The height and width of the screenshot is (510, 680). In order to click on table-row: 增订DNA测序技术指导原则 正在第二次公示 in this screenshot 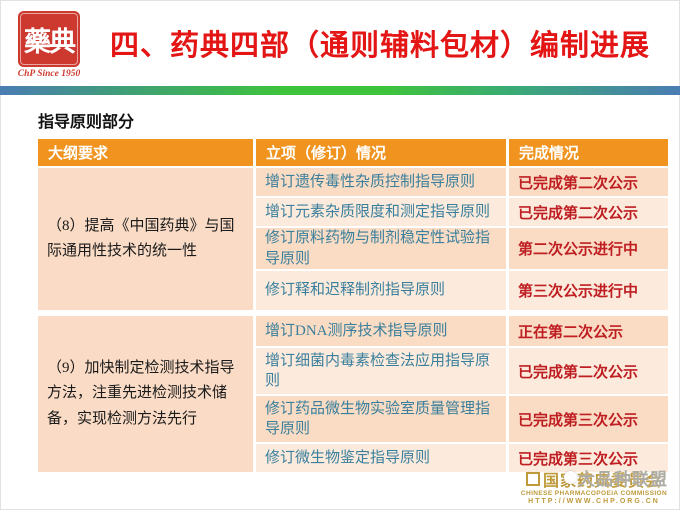, I will do `click(462, 331)`.